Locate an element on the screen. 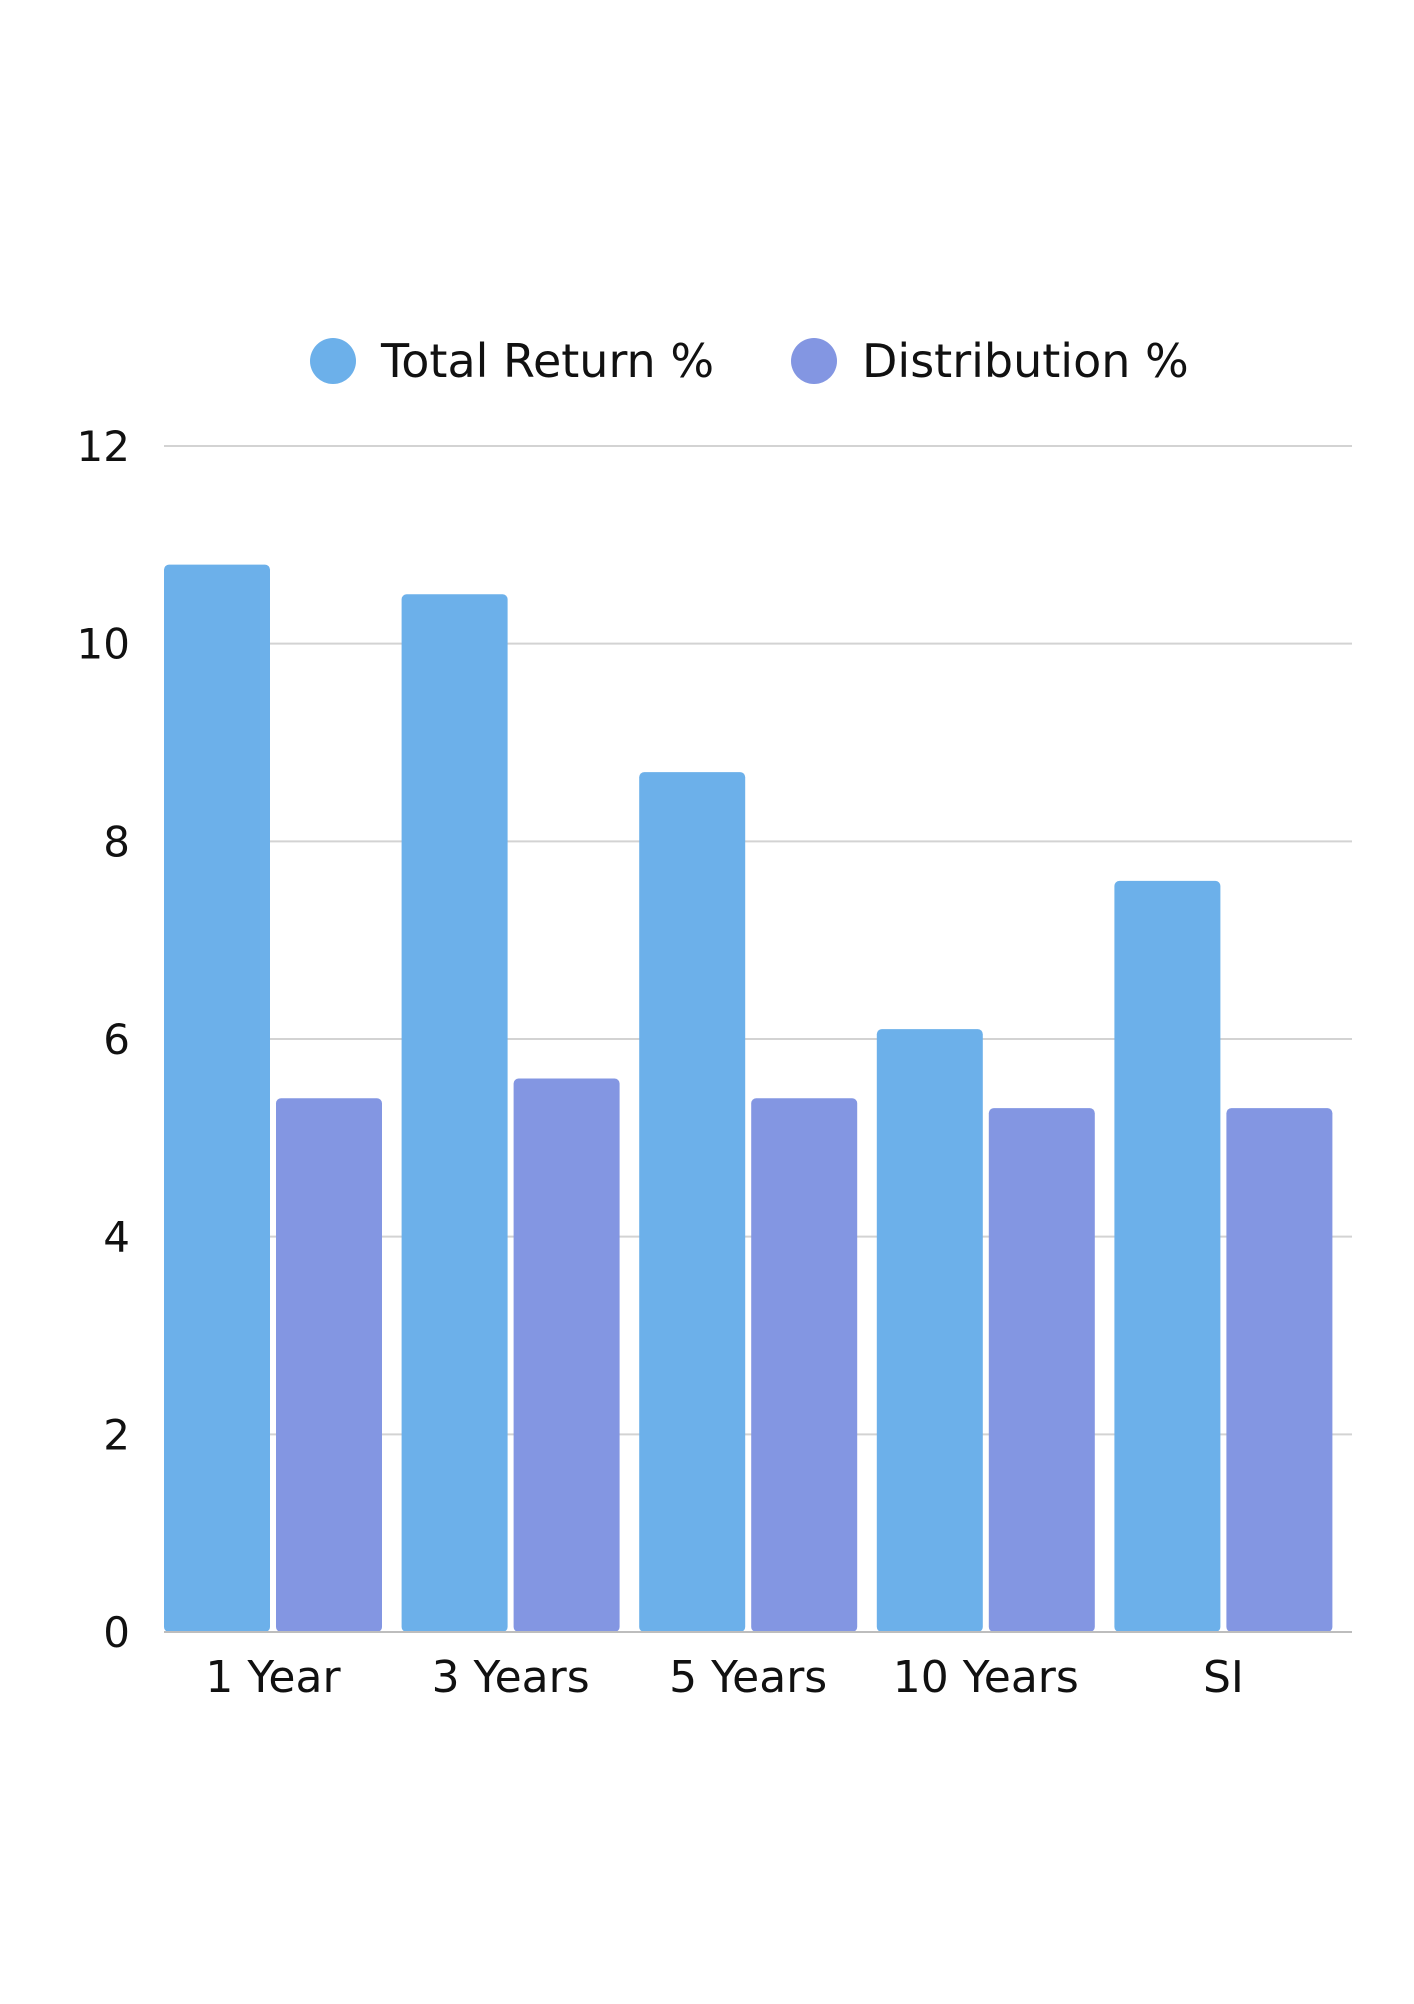  y-tick-label: 6 is located at coordinates (116, 1039).